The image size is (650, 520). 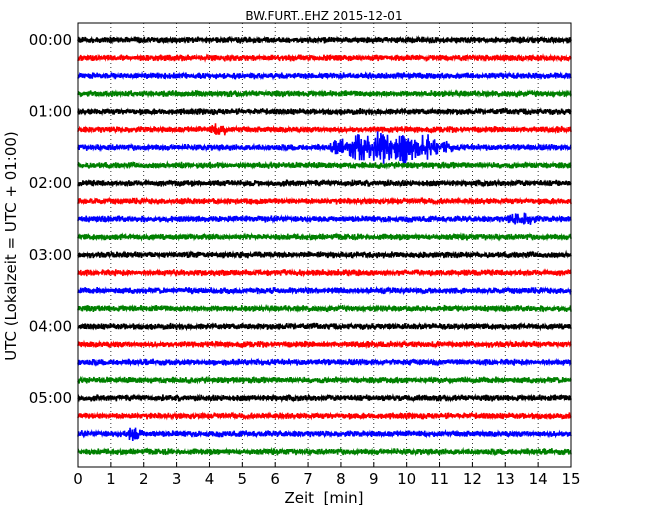 What do you see at coordinates (323, 16) in the screenshot?
I see `chart-title: BW.FURT..EHZ 2015-12-01` at bounding box center [323, 16].